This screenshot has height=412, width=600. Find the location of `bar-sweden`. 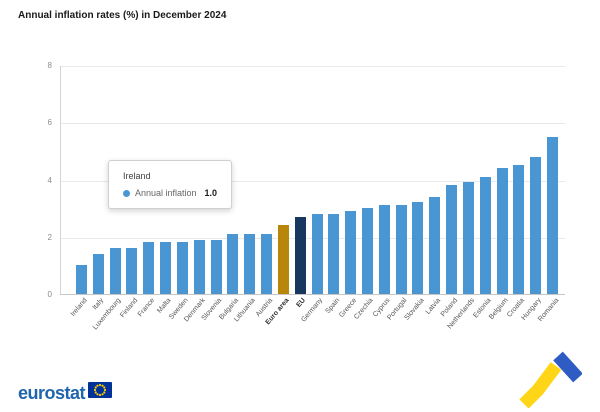

bar-sweden is located at coordinates (182, 268).